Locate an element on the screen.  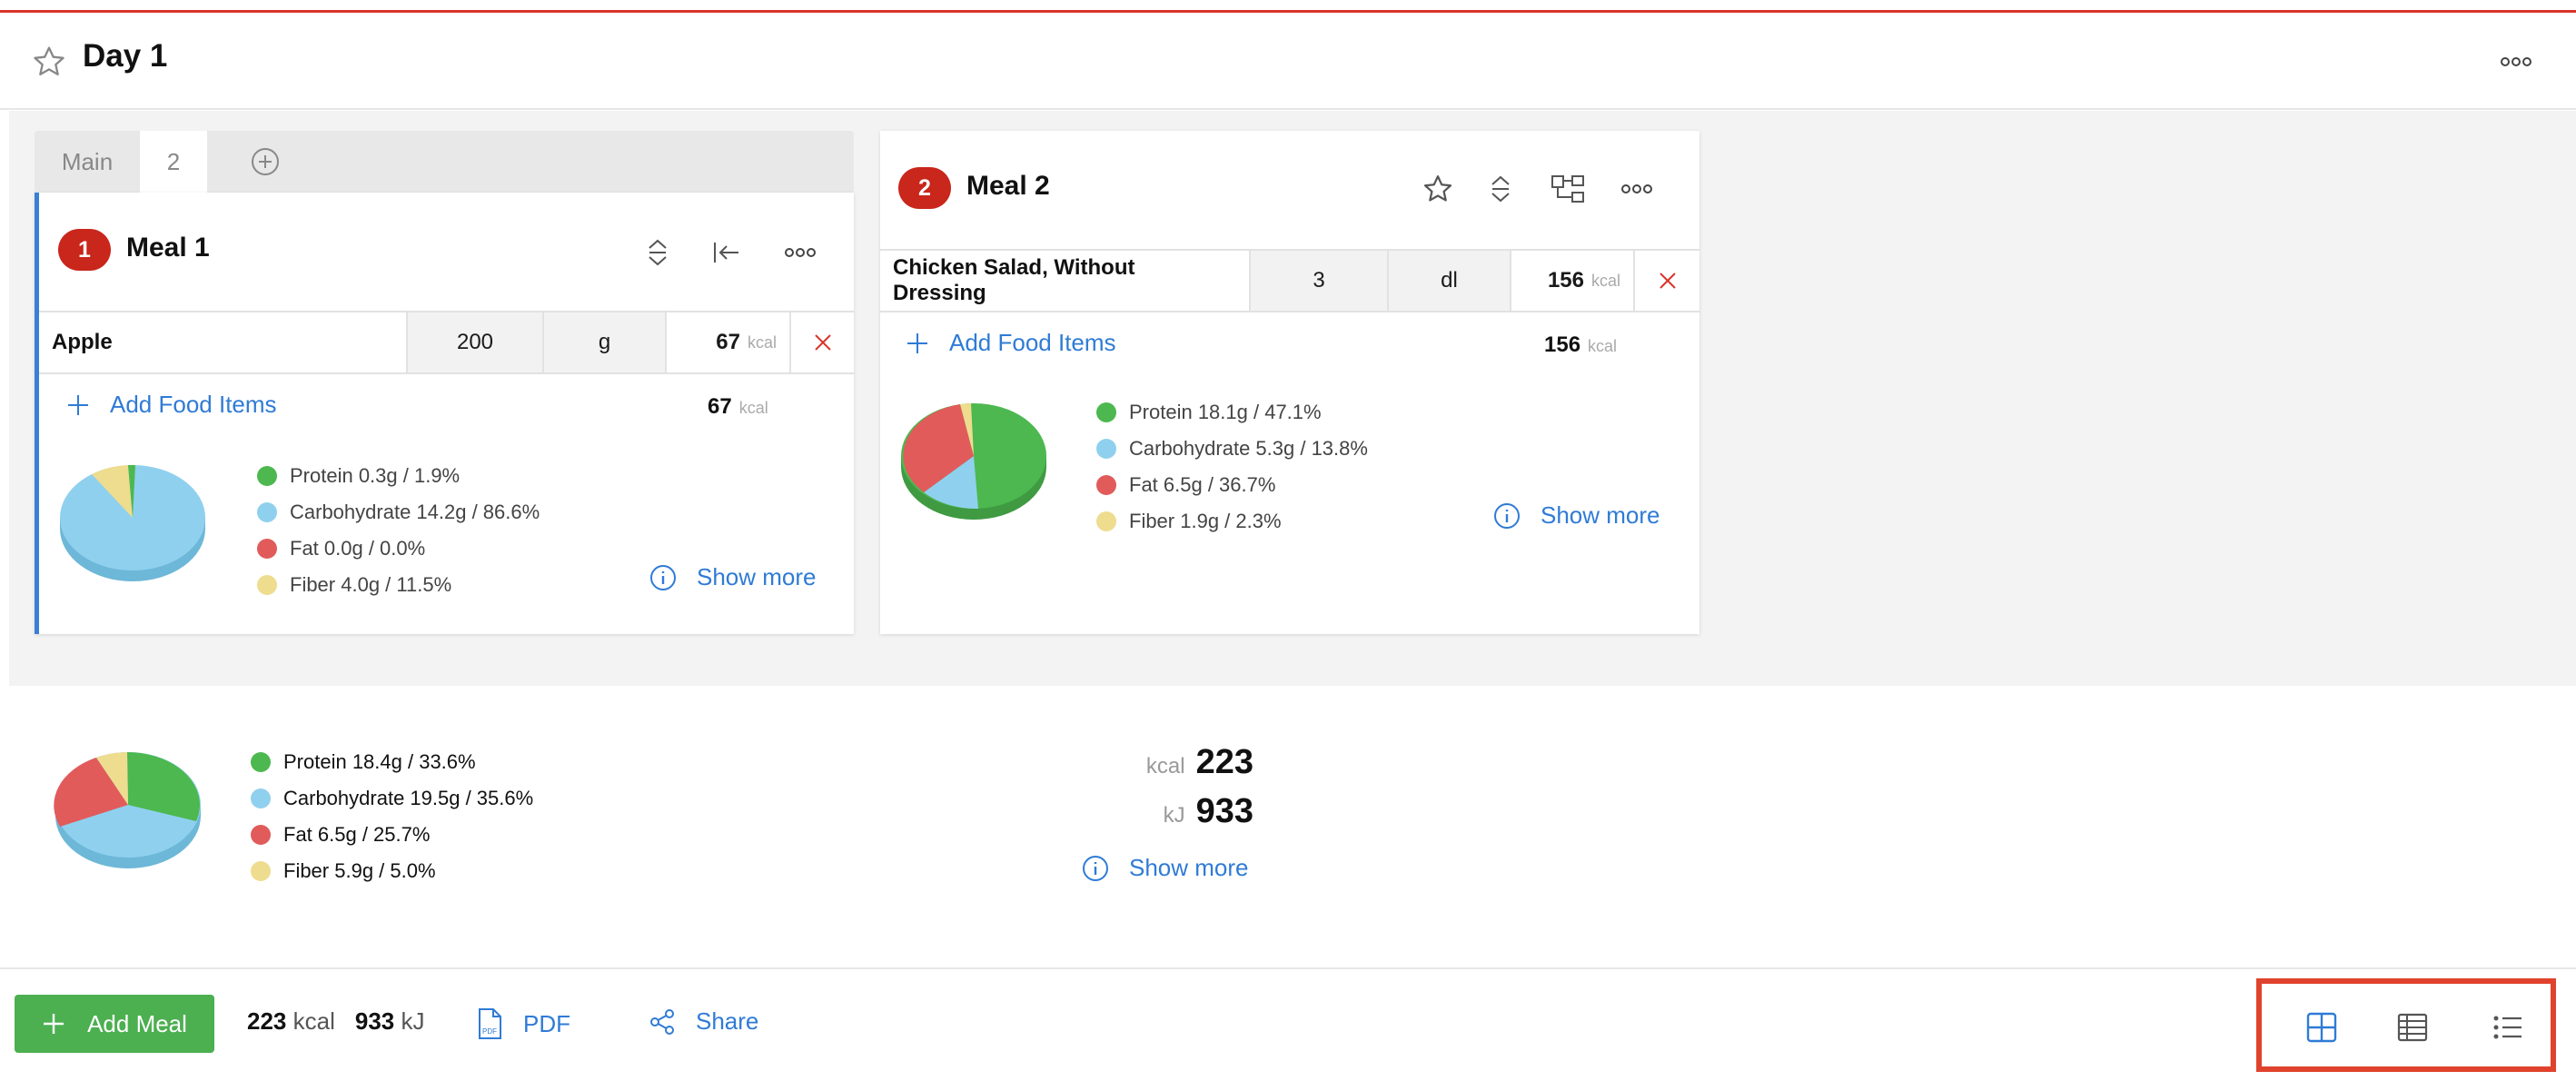
legend-fat: Fat 0.0g / 0.0% is located at coordinates (398, 549).